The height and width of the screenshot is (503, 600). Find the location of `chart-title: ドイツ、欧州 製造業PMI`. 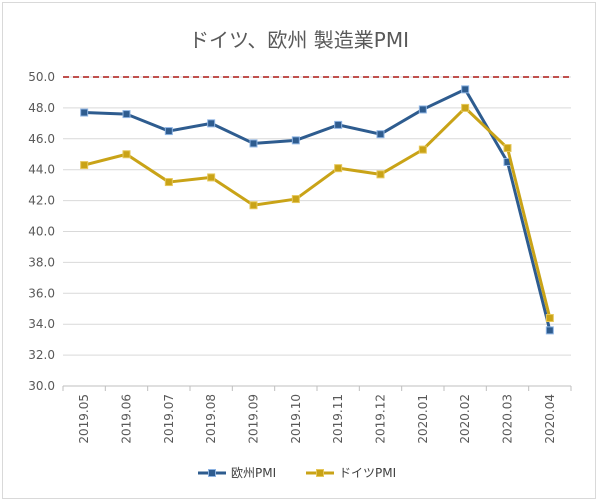

chart-title: ドイツ、欧州 製造業PMI is located at coordinates (299, 40).